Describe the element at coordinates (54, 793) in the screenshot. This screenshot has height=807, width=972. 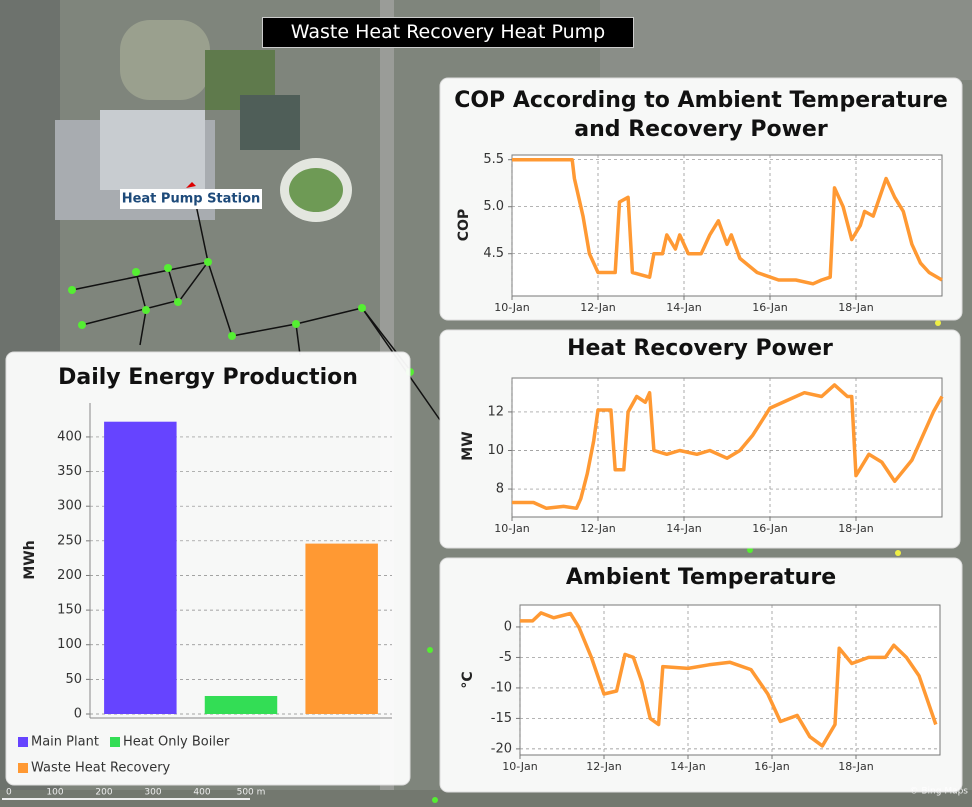
I see `scale-label: 100` at that location.